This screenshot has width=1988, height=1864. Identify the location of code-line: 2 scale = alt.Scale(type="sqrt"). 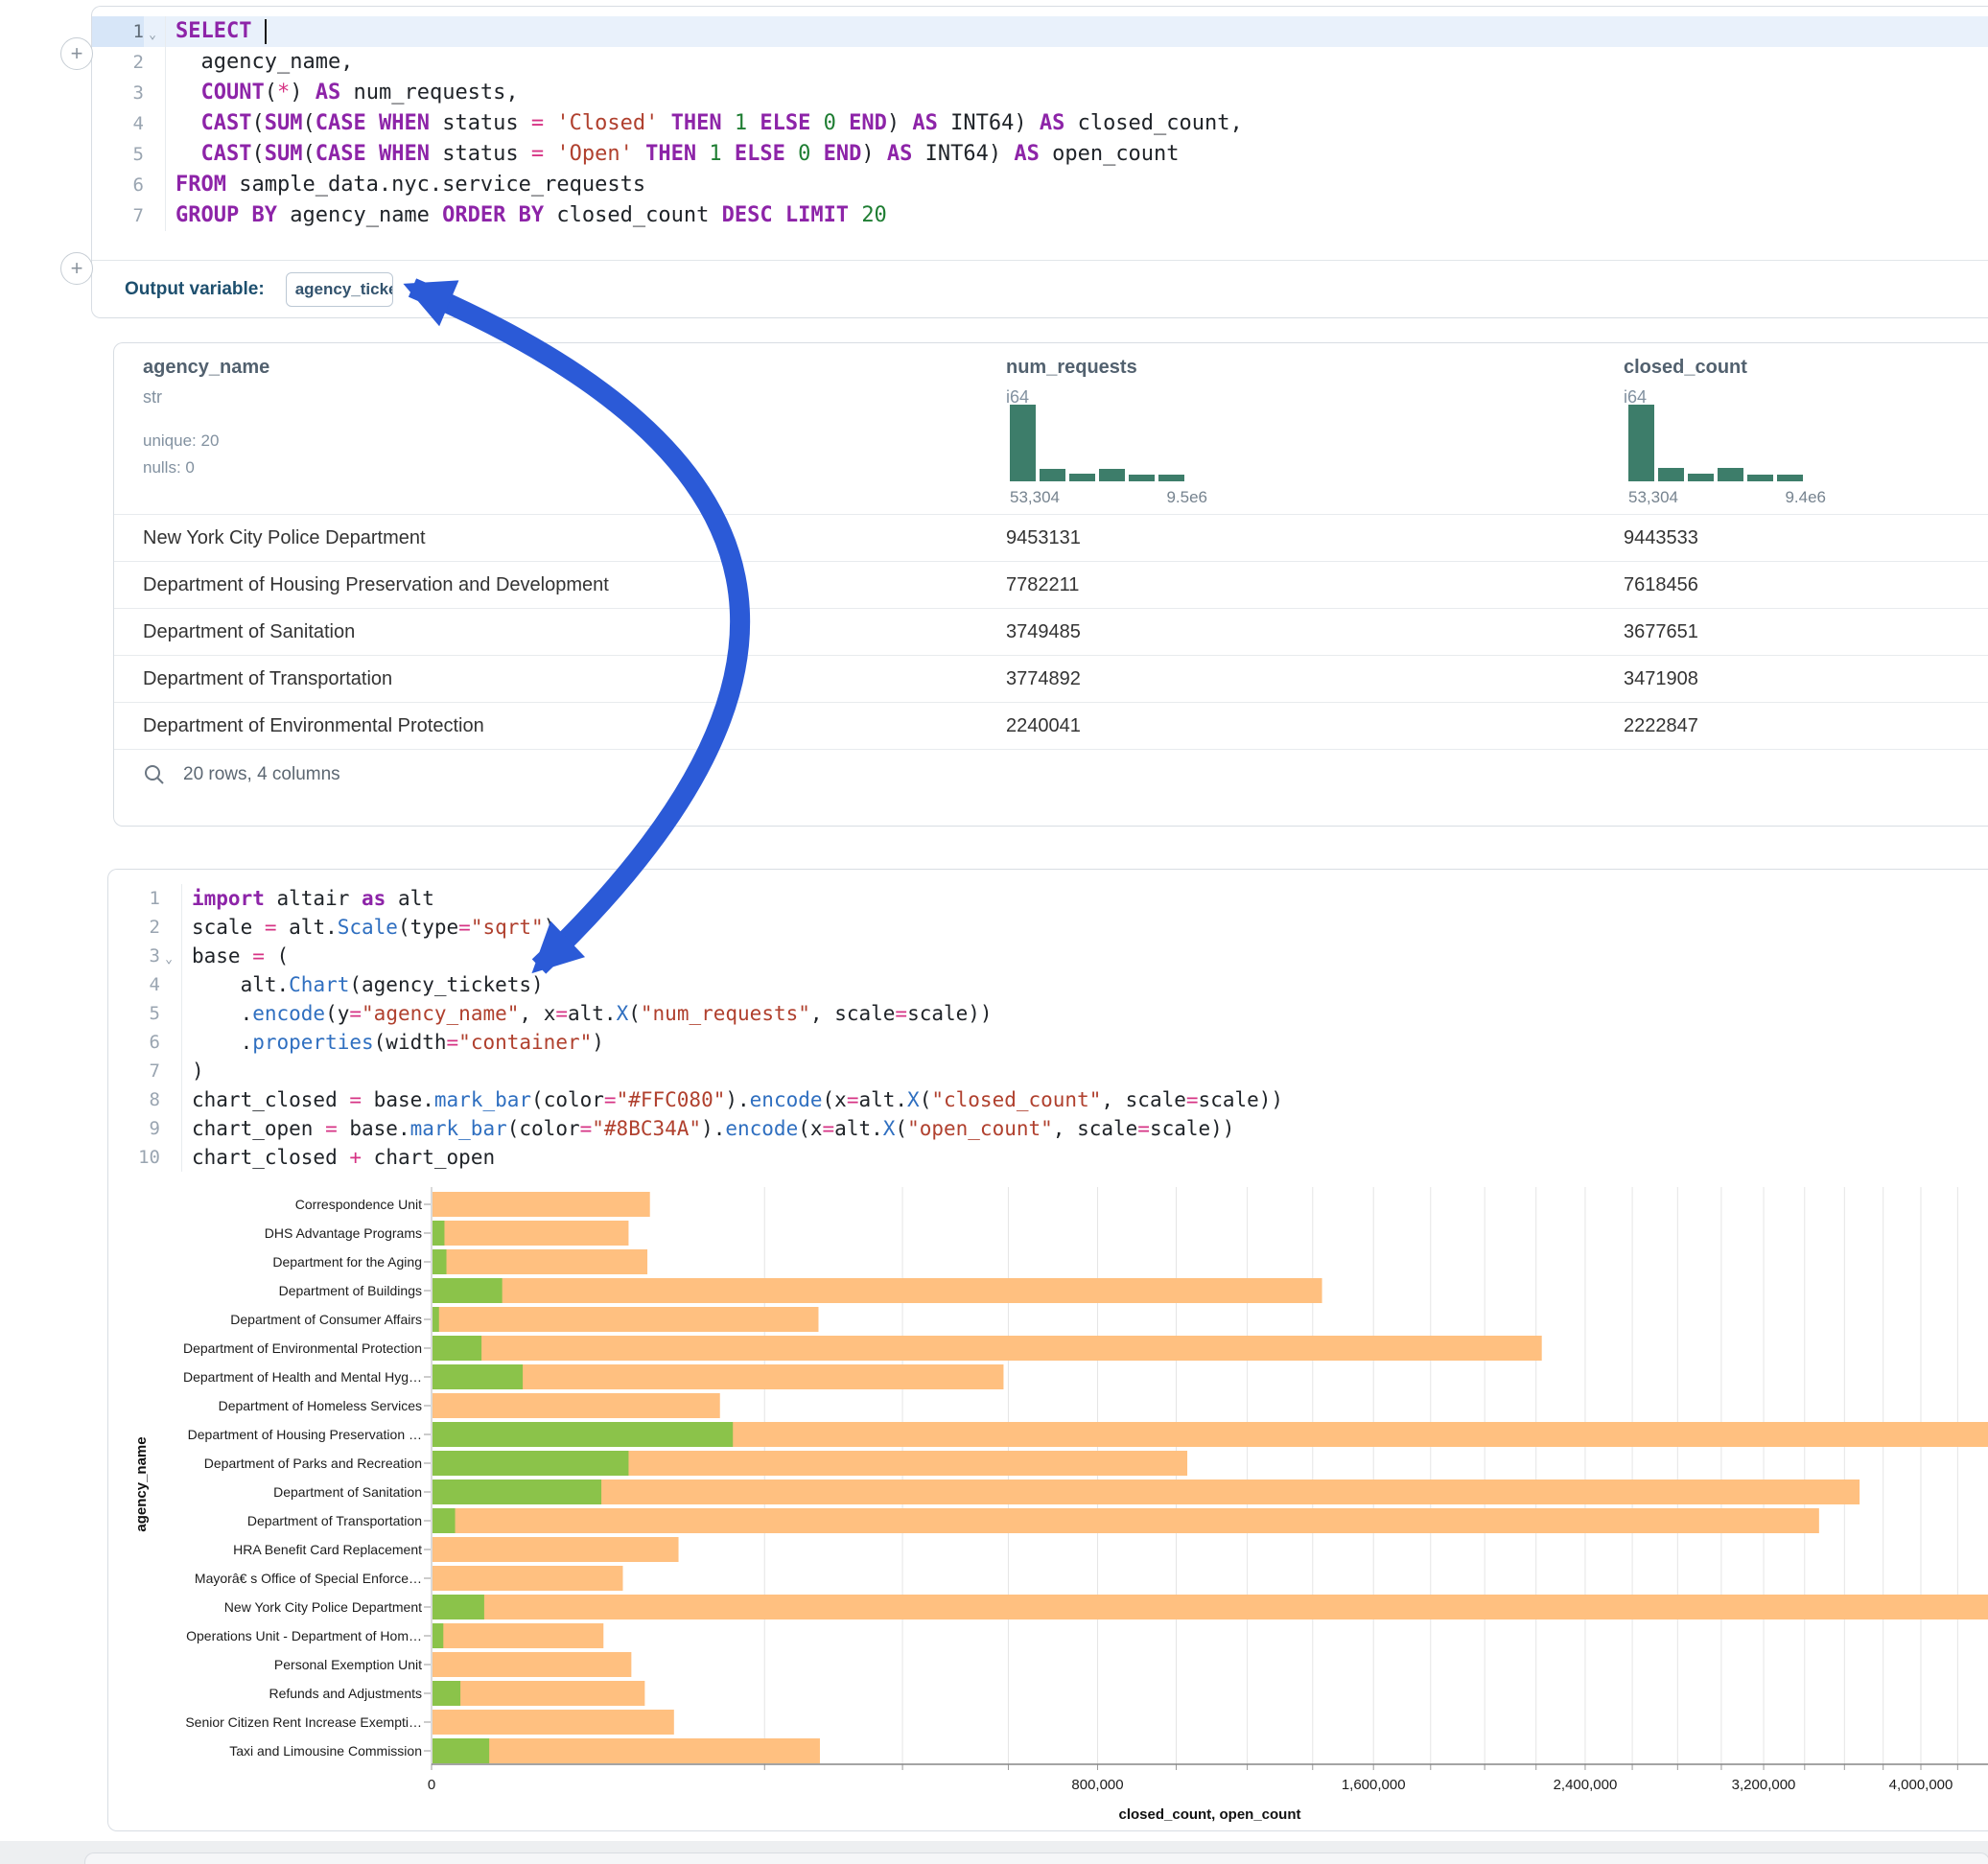
(1048, 927).